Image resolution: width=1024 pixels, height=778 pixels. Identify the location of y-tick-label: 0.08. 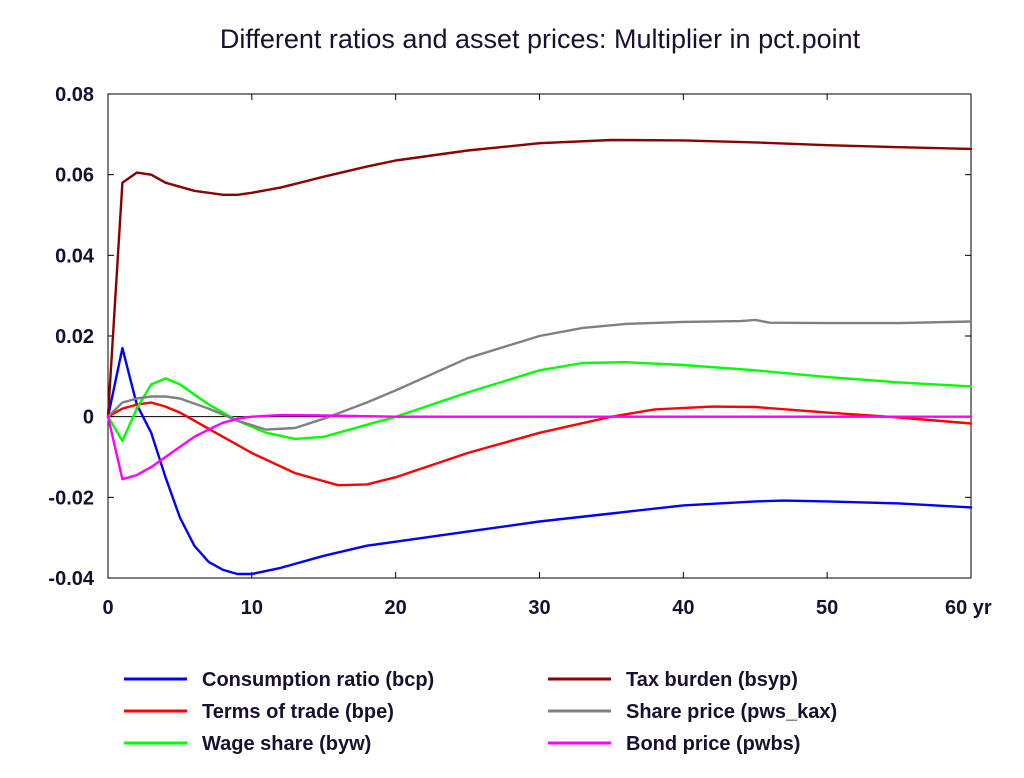
(74, 95).